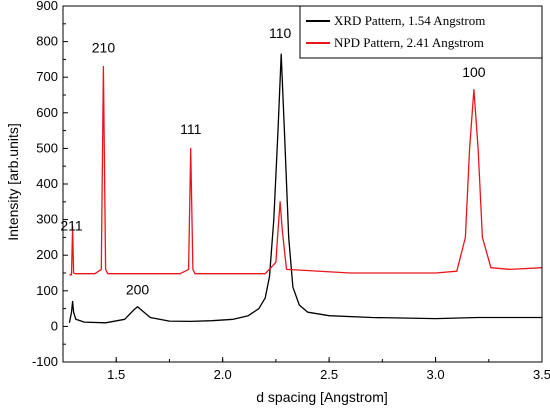 The height and width of the screenshot is (411, 550). Describe the element at coordinates (45, 361) in the screenshot. I see `ytick-label: -100` at that location.